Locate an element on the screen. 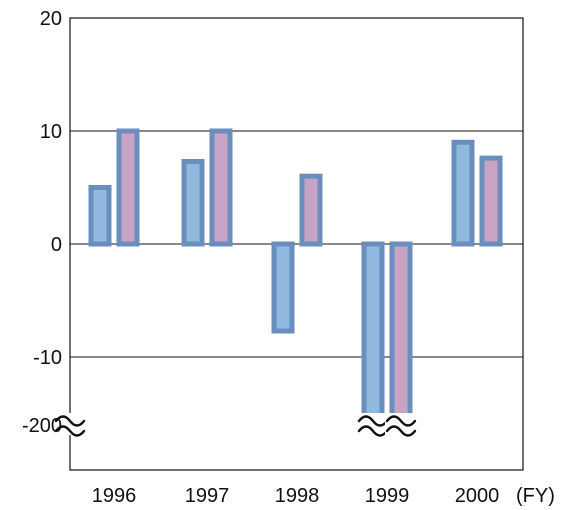  x-tick-label: 1996 is located at coordinates (114, 496).